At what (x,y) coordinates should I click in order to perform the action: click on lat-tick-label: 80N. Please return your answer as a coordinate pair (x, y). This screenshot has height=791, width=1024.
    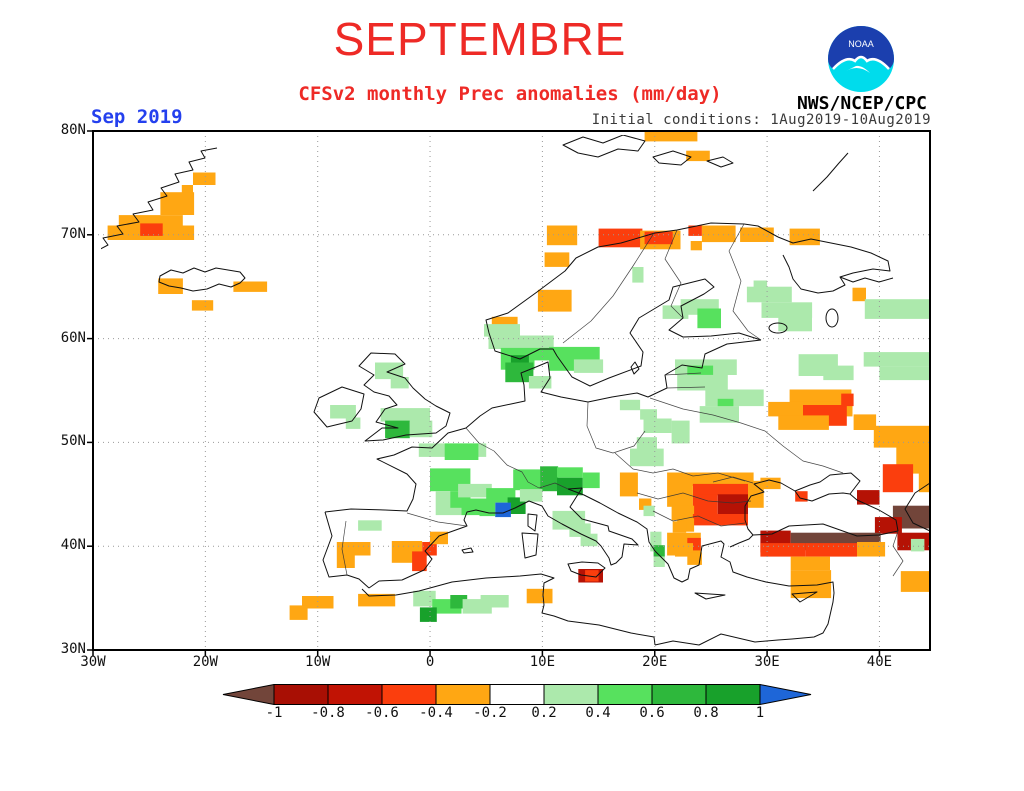
    Looking at the image, I should click on (73, 130).